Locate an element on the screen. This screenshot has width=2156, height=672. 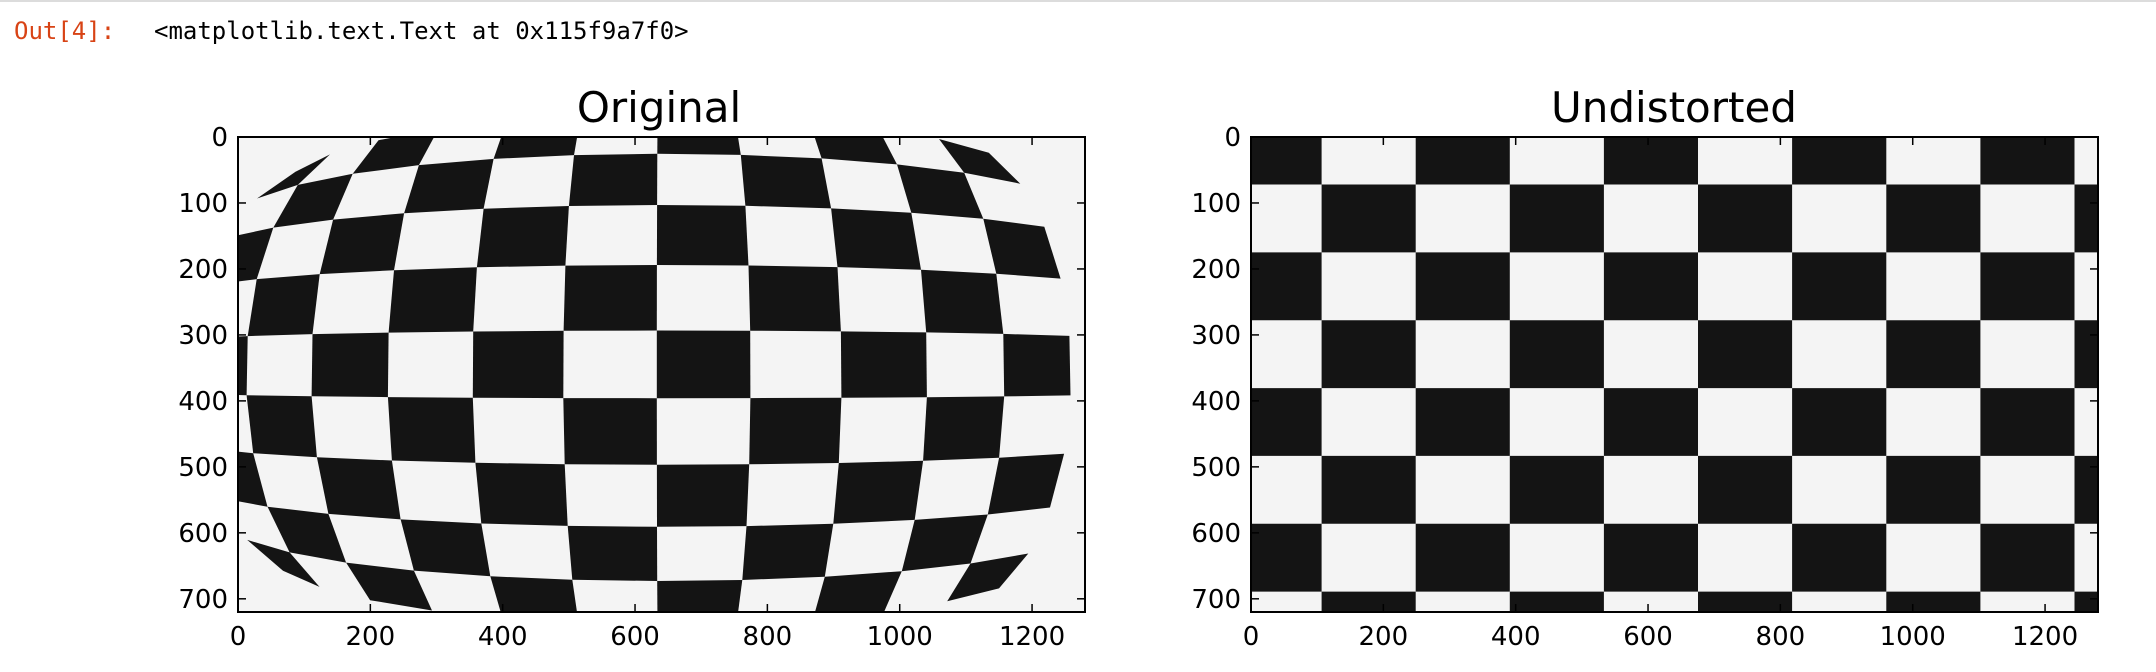
axes-title: Undistorted is located at coordinates (1674, 107).